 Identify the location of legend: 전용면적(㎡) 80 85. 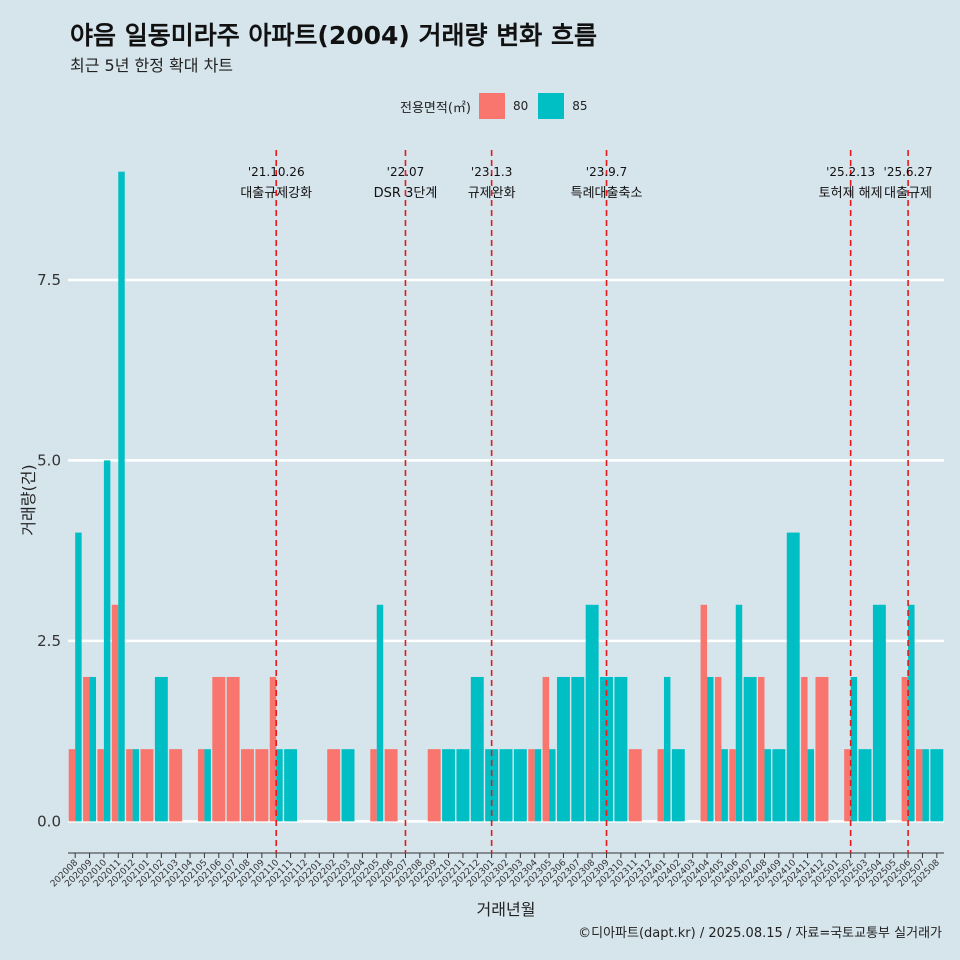
(499, 106).